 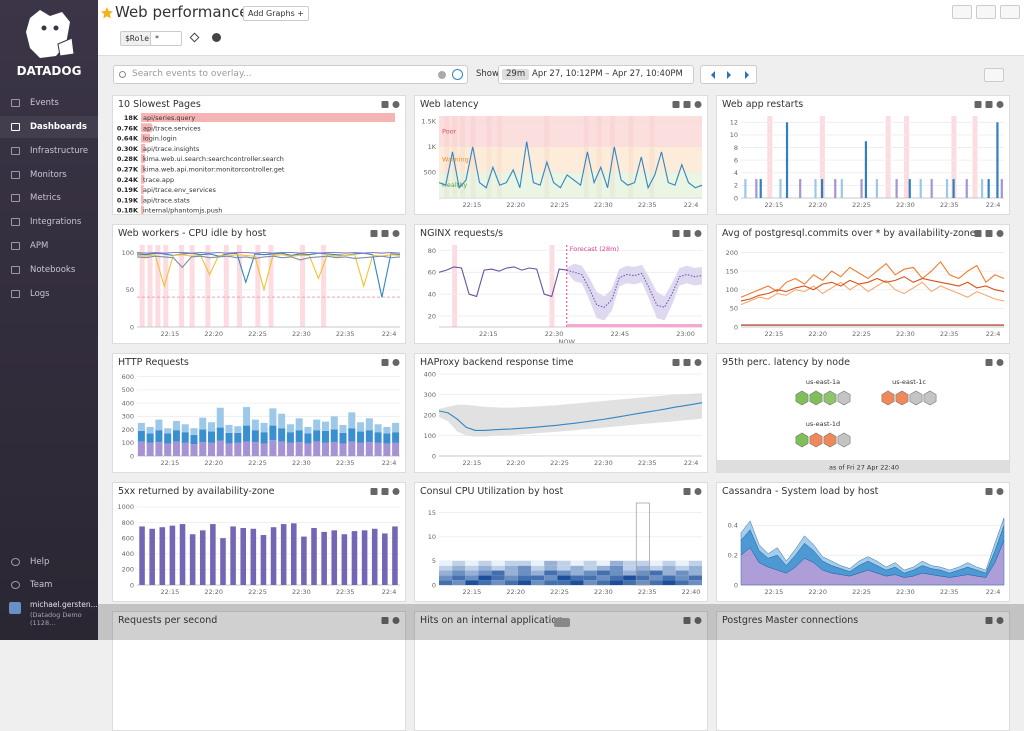 What do you see at coordinates (49, 294) in the screenshot?
I see `nav-item: Logs` at bounding box center [49, 294].